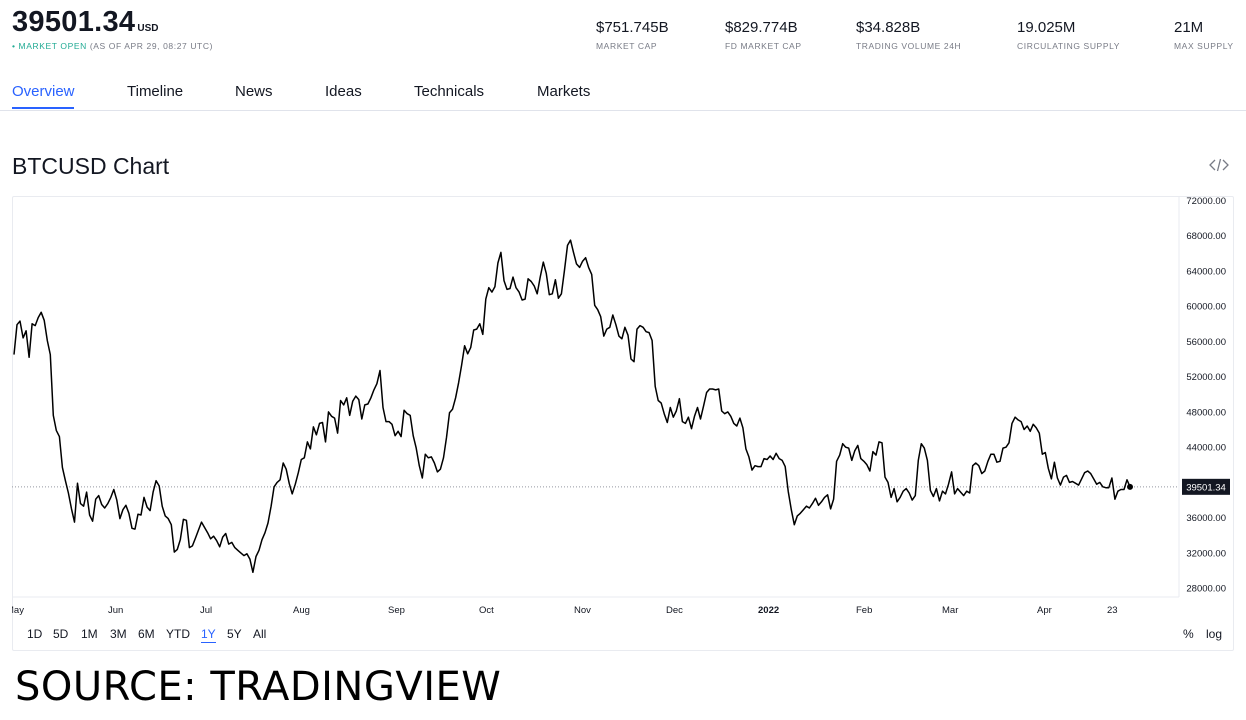  I want to click on tab-ideas: Ideas, so click(343, 91).